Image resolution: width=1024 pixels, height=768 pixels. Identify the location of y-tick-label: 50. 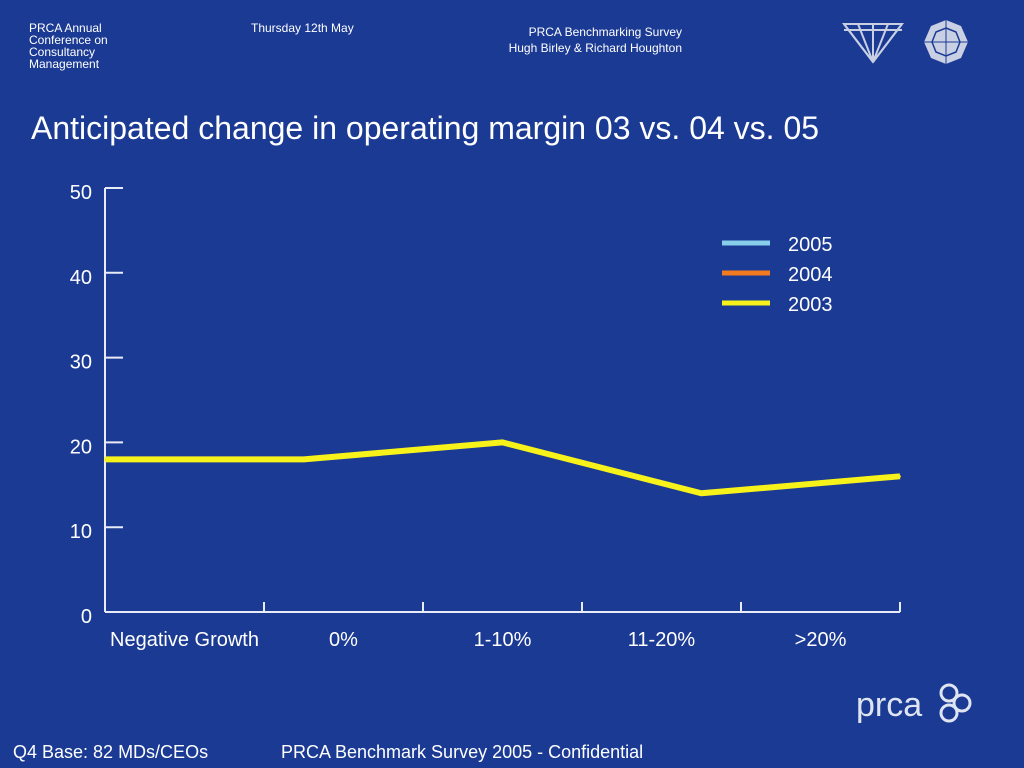
(81, 193).